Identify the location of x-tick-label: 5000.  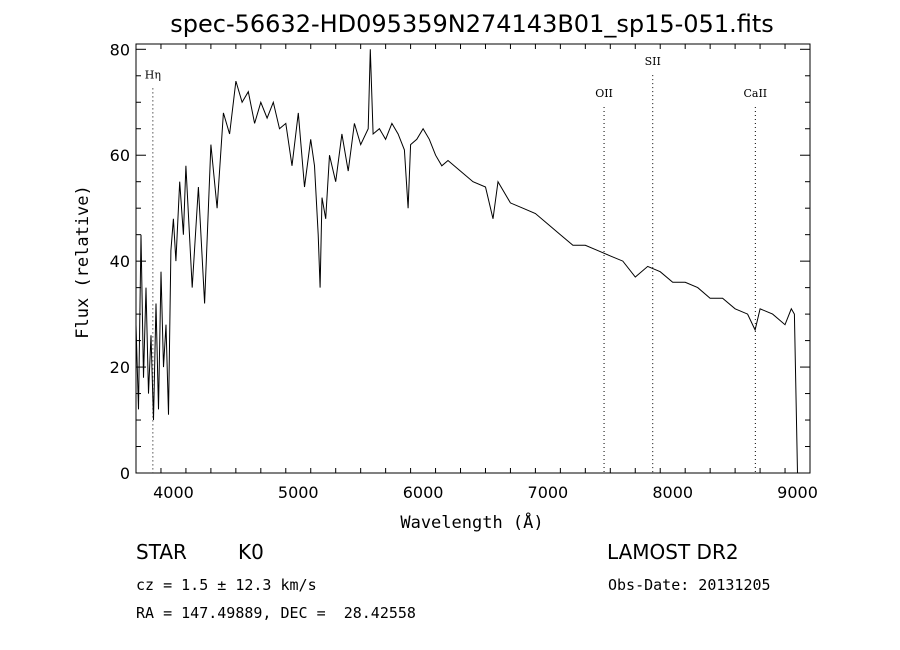
(298, 492).